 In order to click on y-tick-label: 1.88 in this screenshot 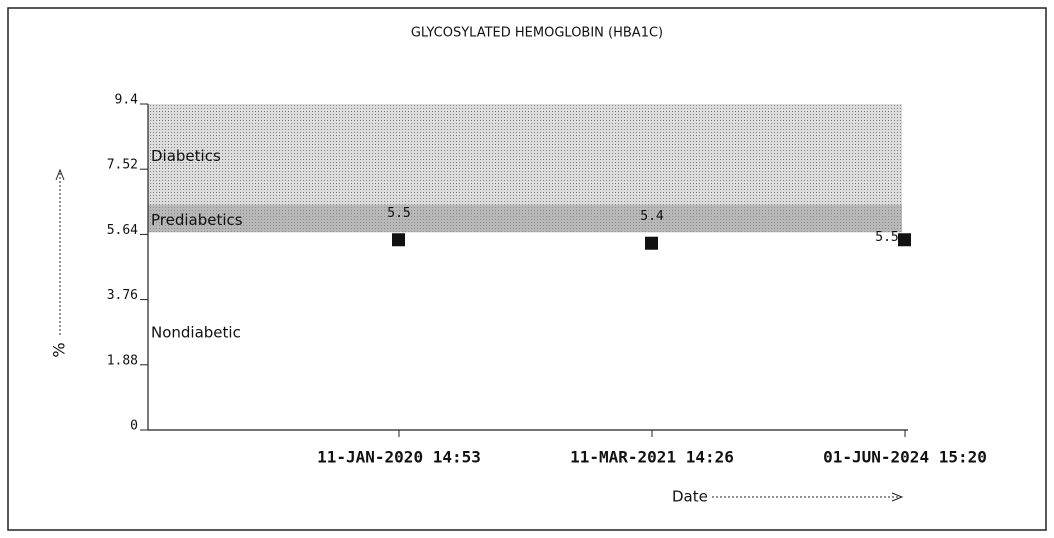, I will do `click(122, 360)`.